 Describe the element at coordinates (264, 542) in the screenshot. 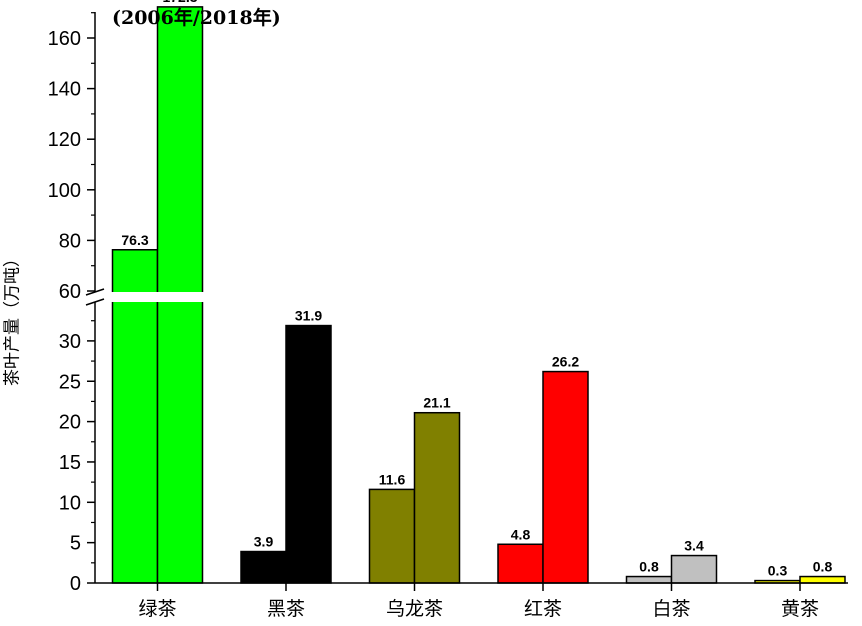

I see `data-label-1-0: 3.9` at that location.